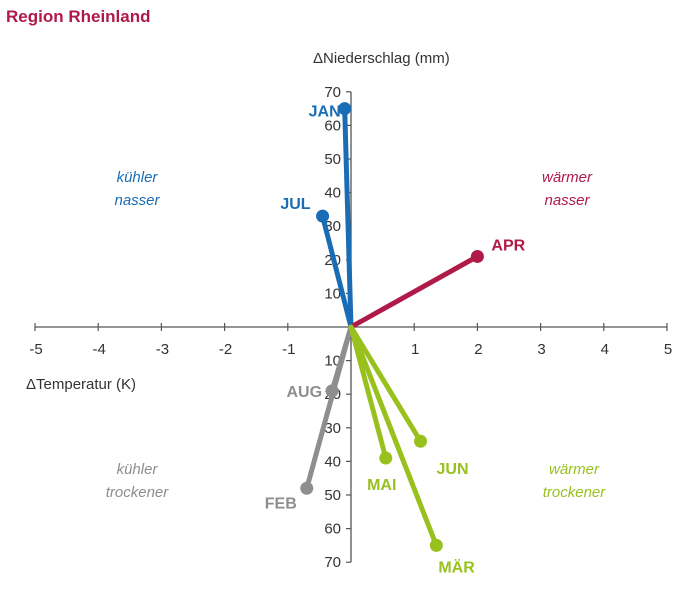 The width and height of the screenshot is (700, 600). I want to click on data-point-jan, so click(345, 109).